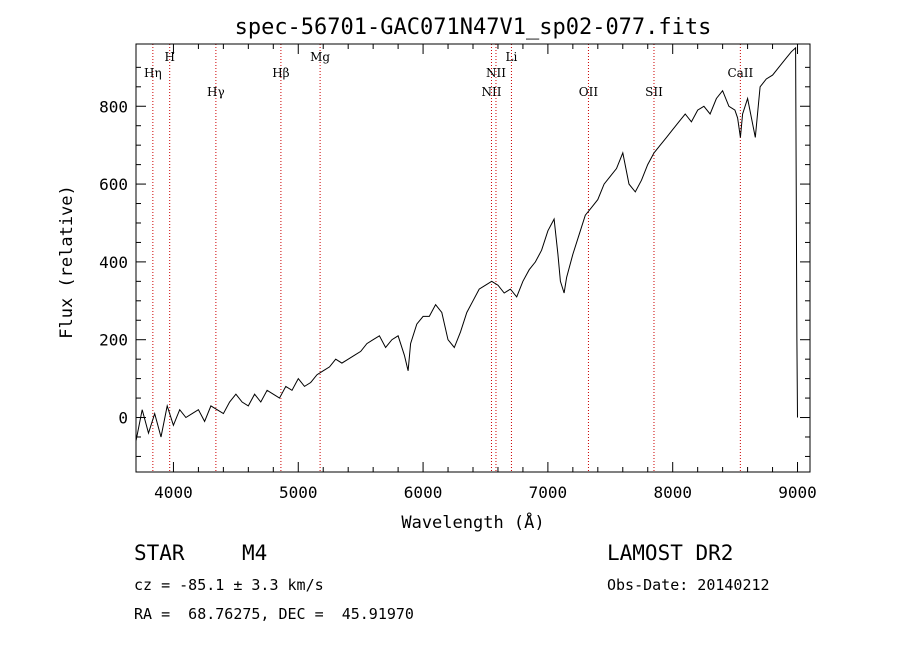 The image size is (900, 649). What do you see at coordinates (216, 92) in the screenshot?
I see `spectral-line-label: Hγ` at bounding box center [216, 92].